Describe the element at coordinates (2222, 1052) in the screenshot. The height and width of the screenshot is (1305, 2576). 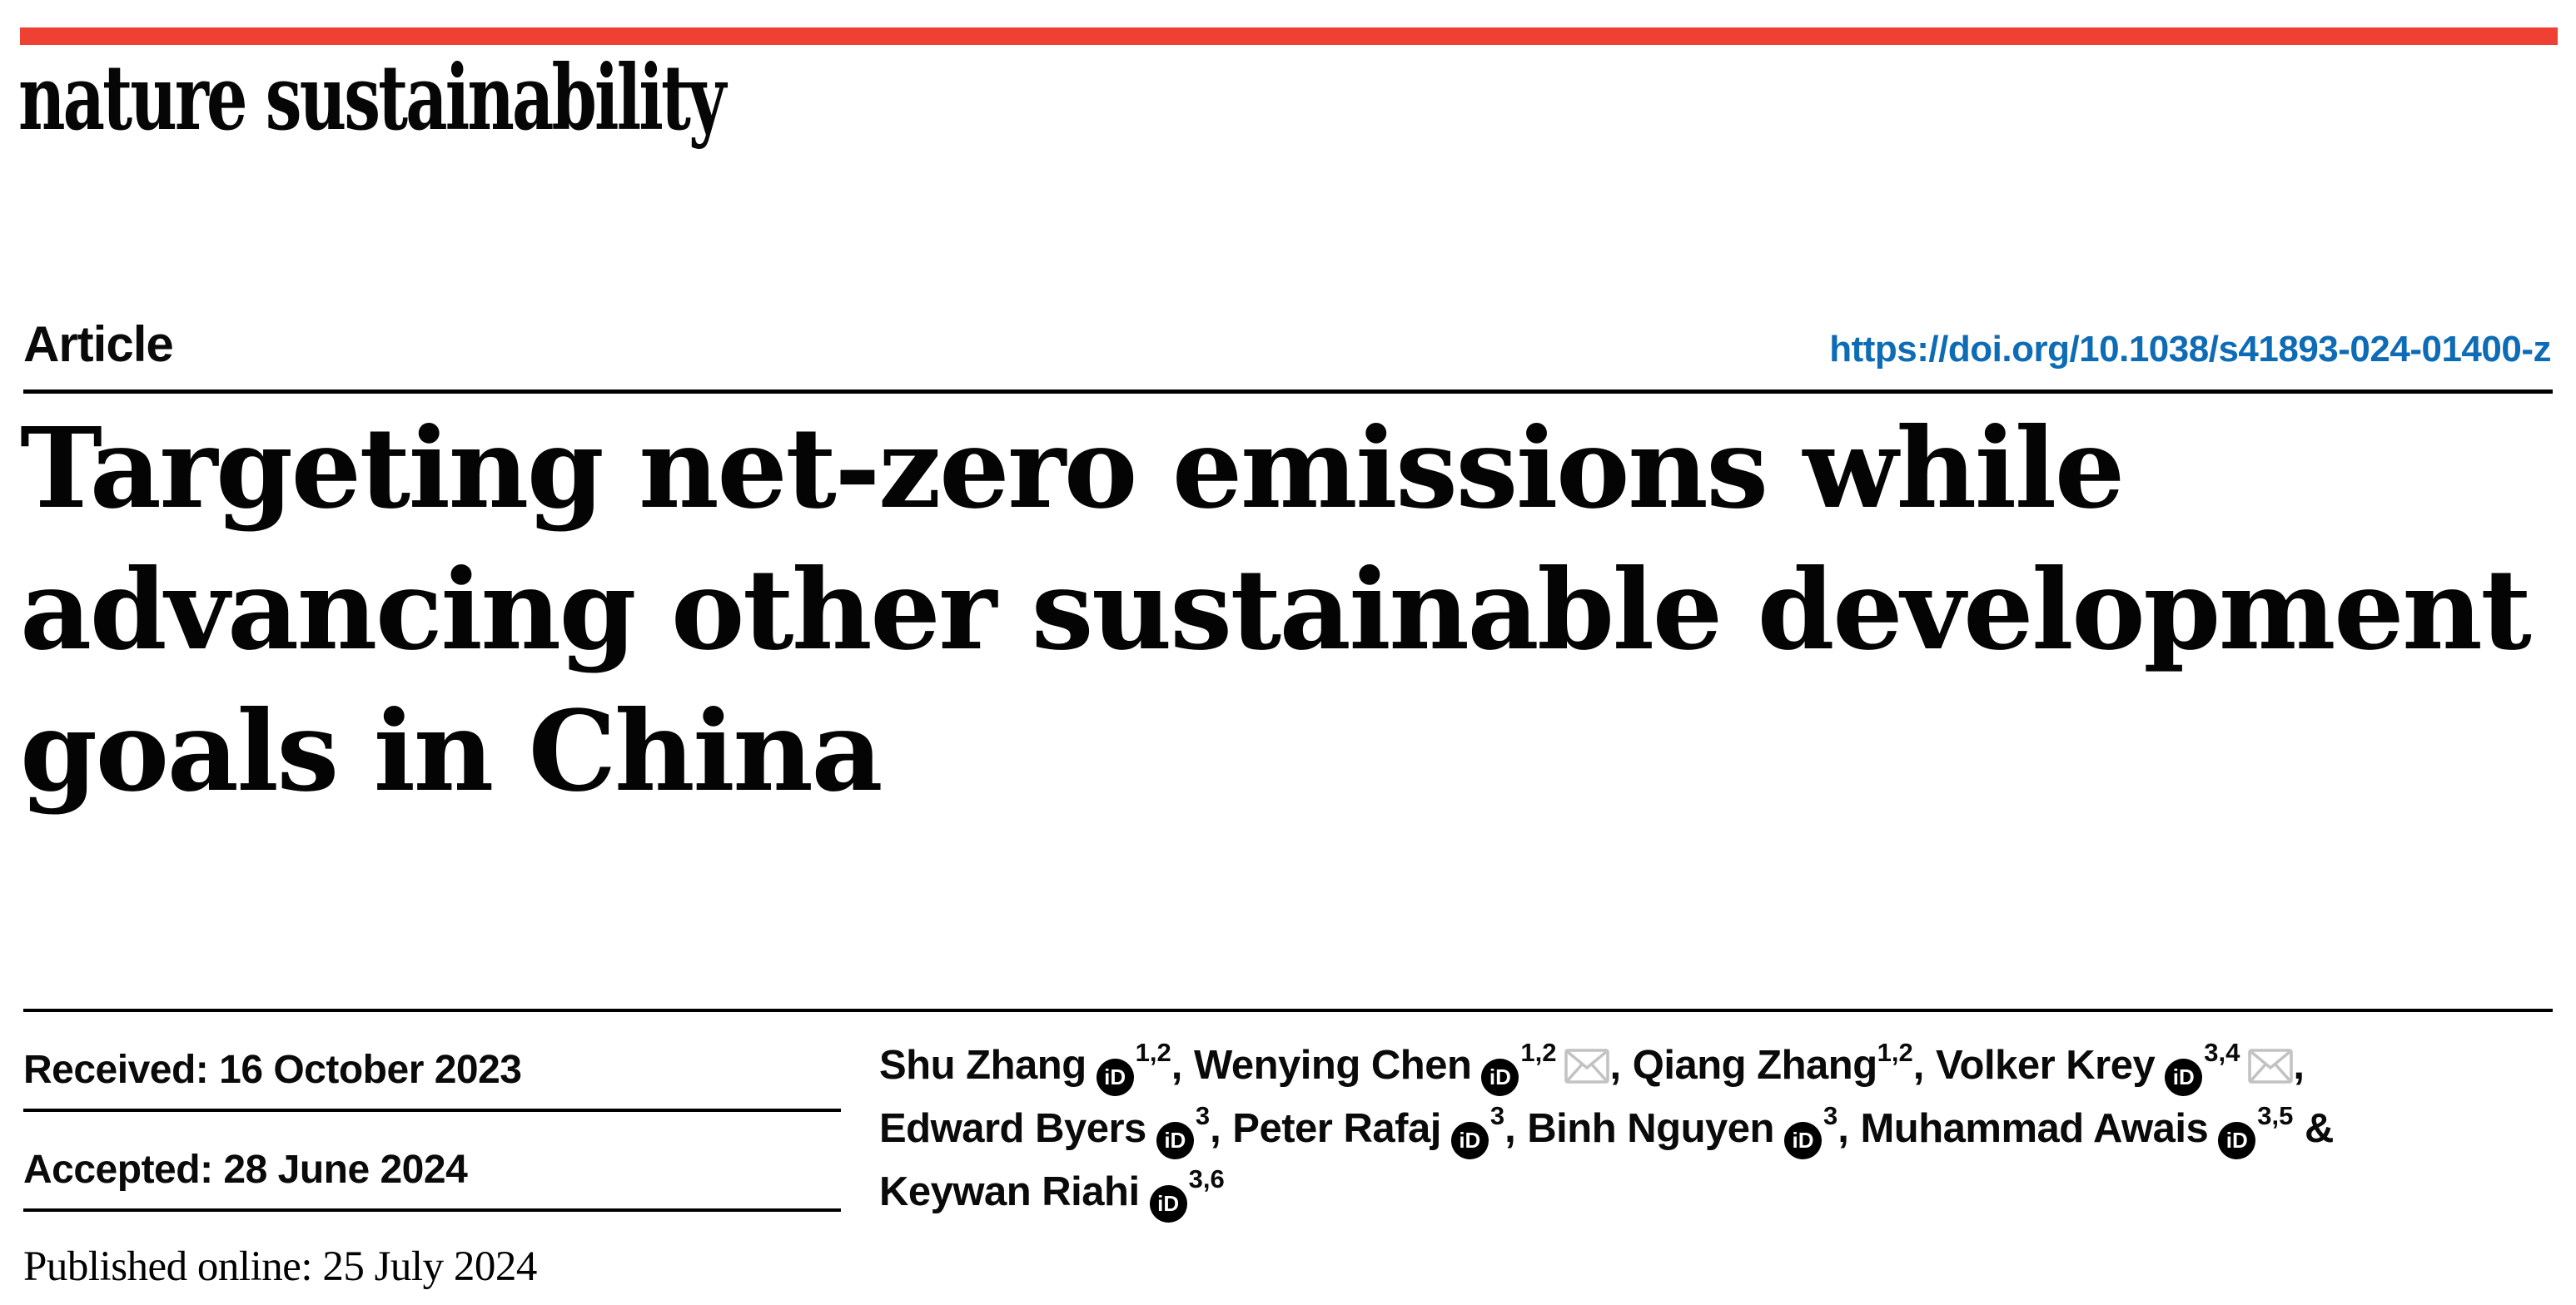
I see `affiliation-superscript: 3,4` at that location.